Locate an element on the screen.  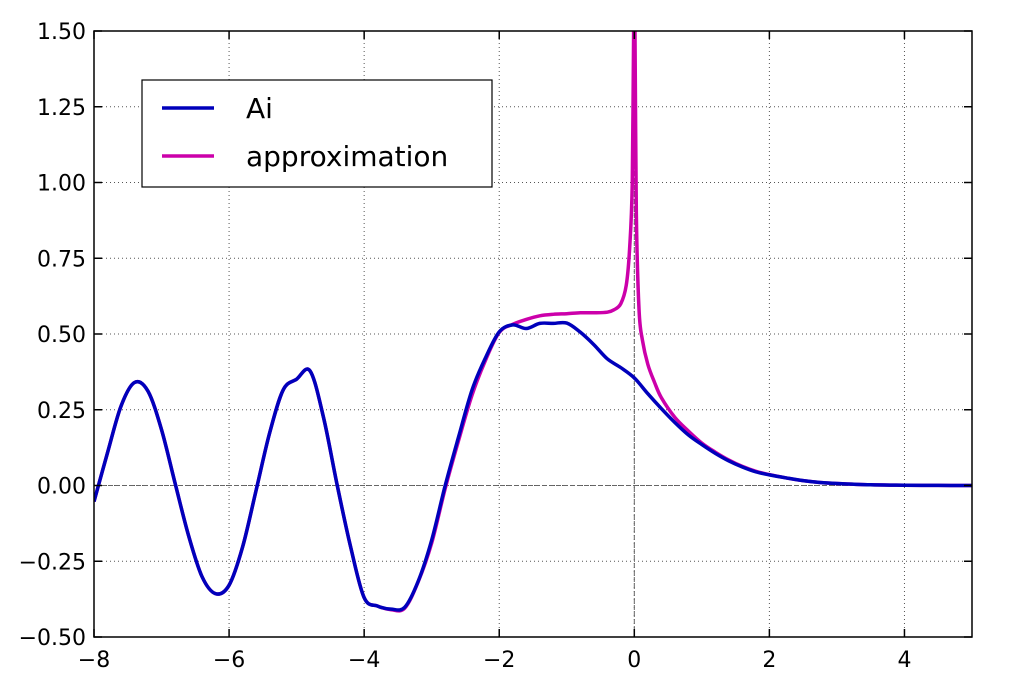
y-tick-label: 0.50 is located at coordinates (61, 335).